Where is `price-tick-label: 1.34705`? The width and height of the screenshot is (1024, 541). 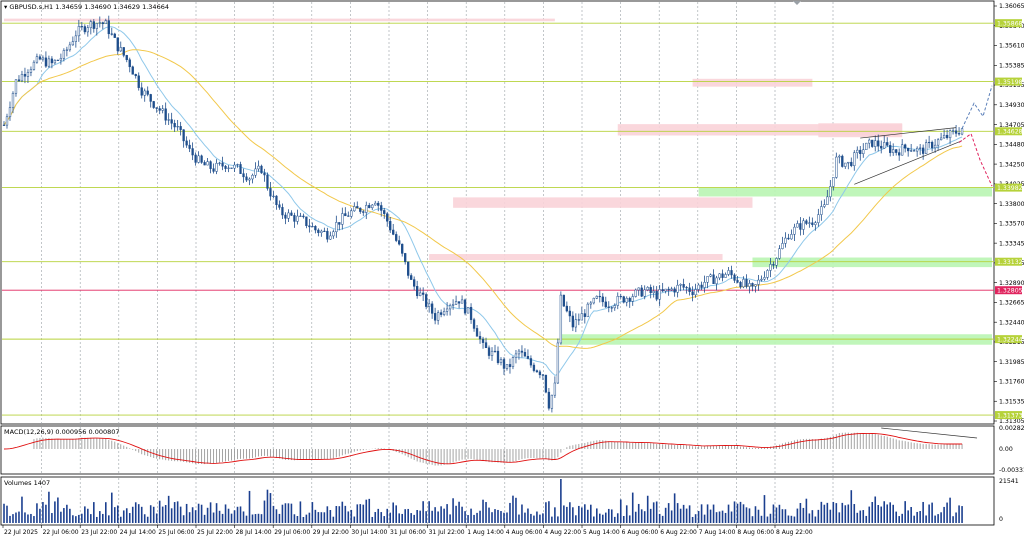
price-tick-label: 1.34705 is located at coordinates (1011, 125).